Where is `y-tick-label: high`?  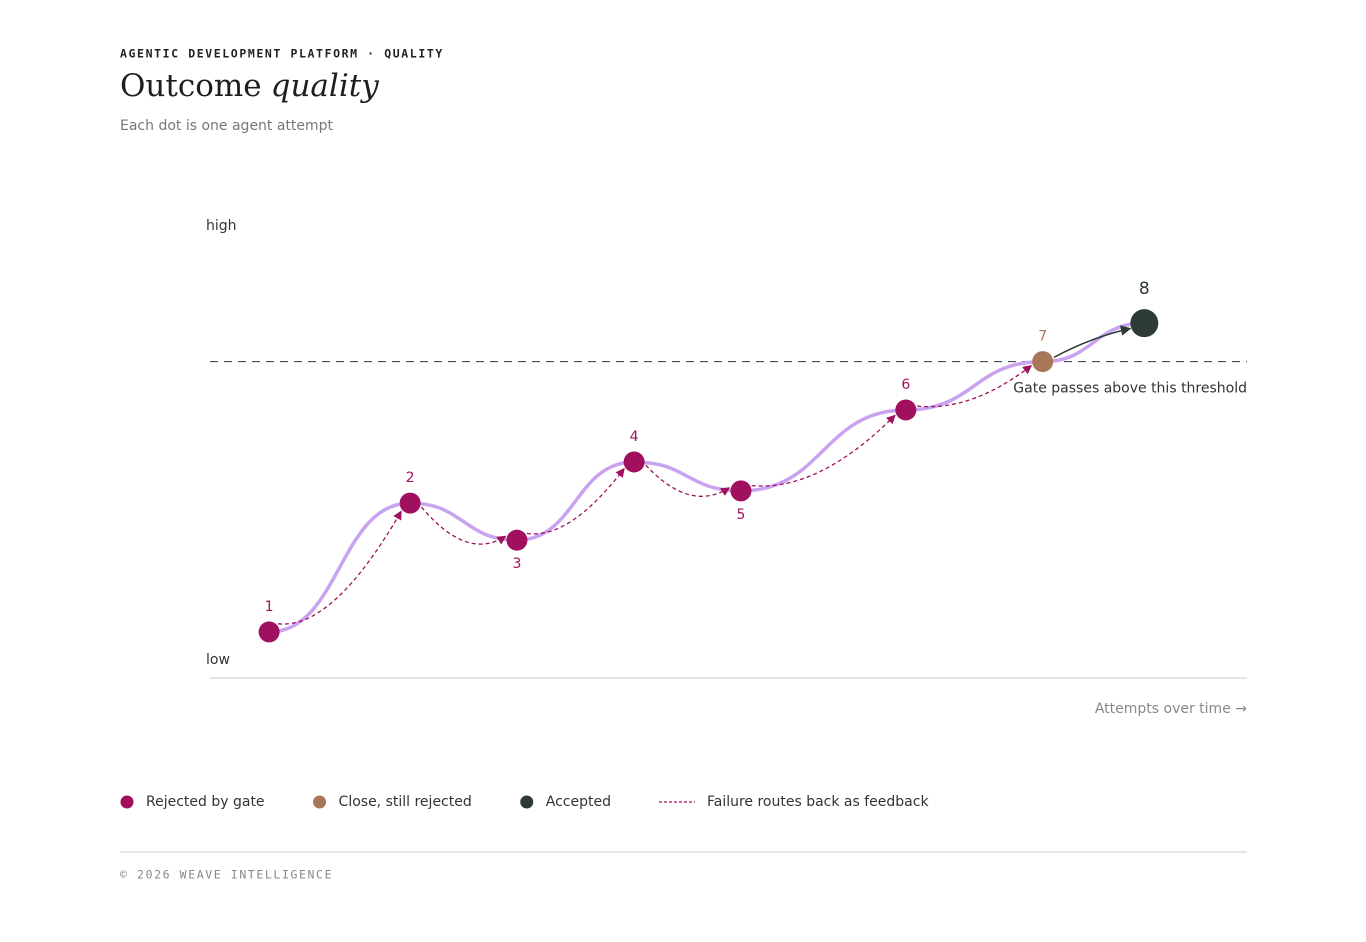
y-tick-label: high is located at coordinates (221, 226).